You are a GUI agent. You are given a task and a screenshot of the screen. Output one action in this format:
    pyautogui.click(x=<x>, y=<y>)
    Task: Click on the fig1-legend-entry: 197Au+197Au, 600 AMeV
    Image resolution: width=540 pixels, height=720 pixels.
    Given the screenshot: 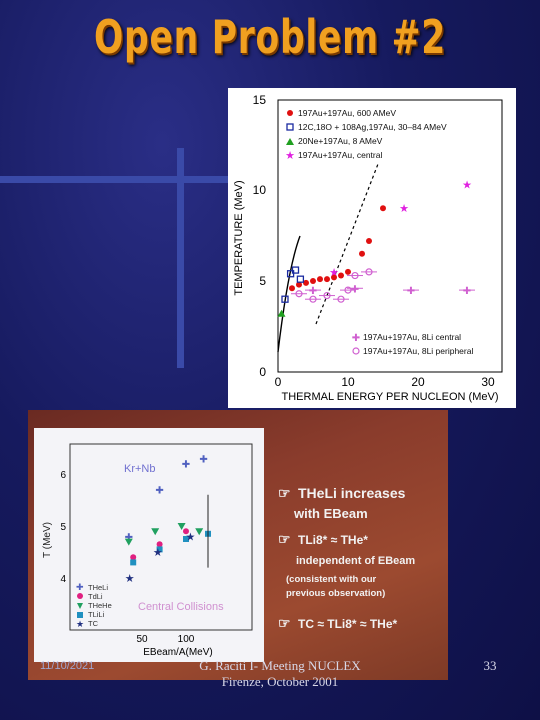 What is the action you would take?
    pyautogui.click(x=347, y=113)
    